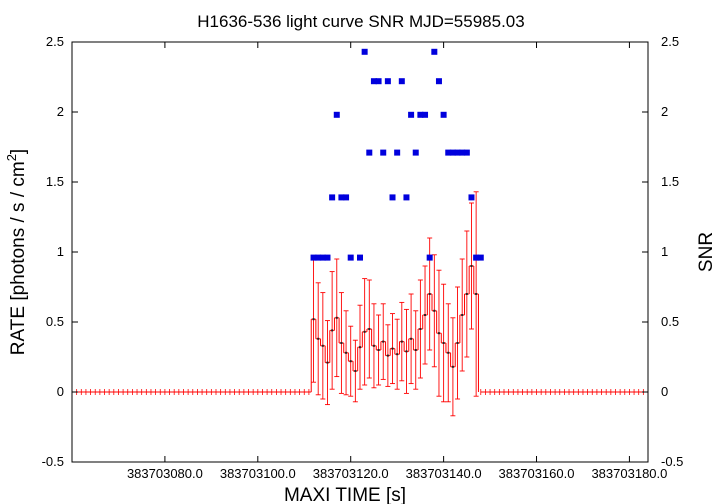 This screenshot has width=720, height=504. I want to click on y2-axis-label: SNR, so click(706, 252).